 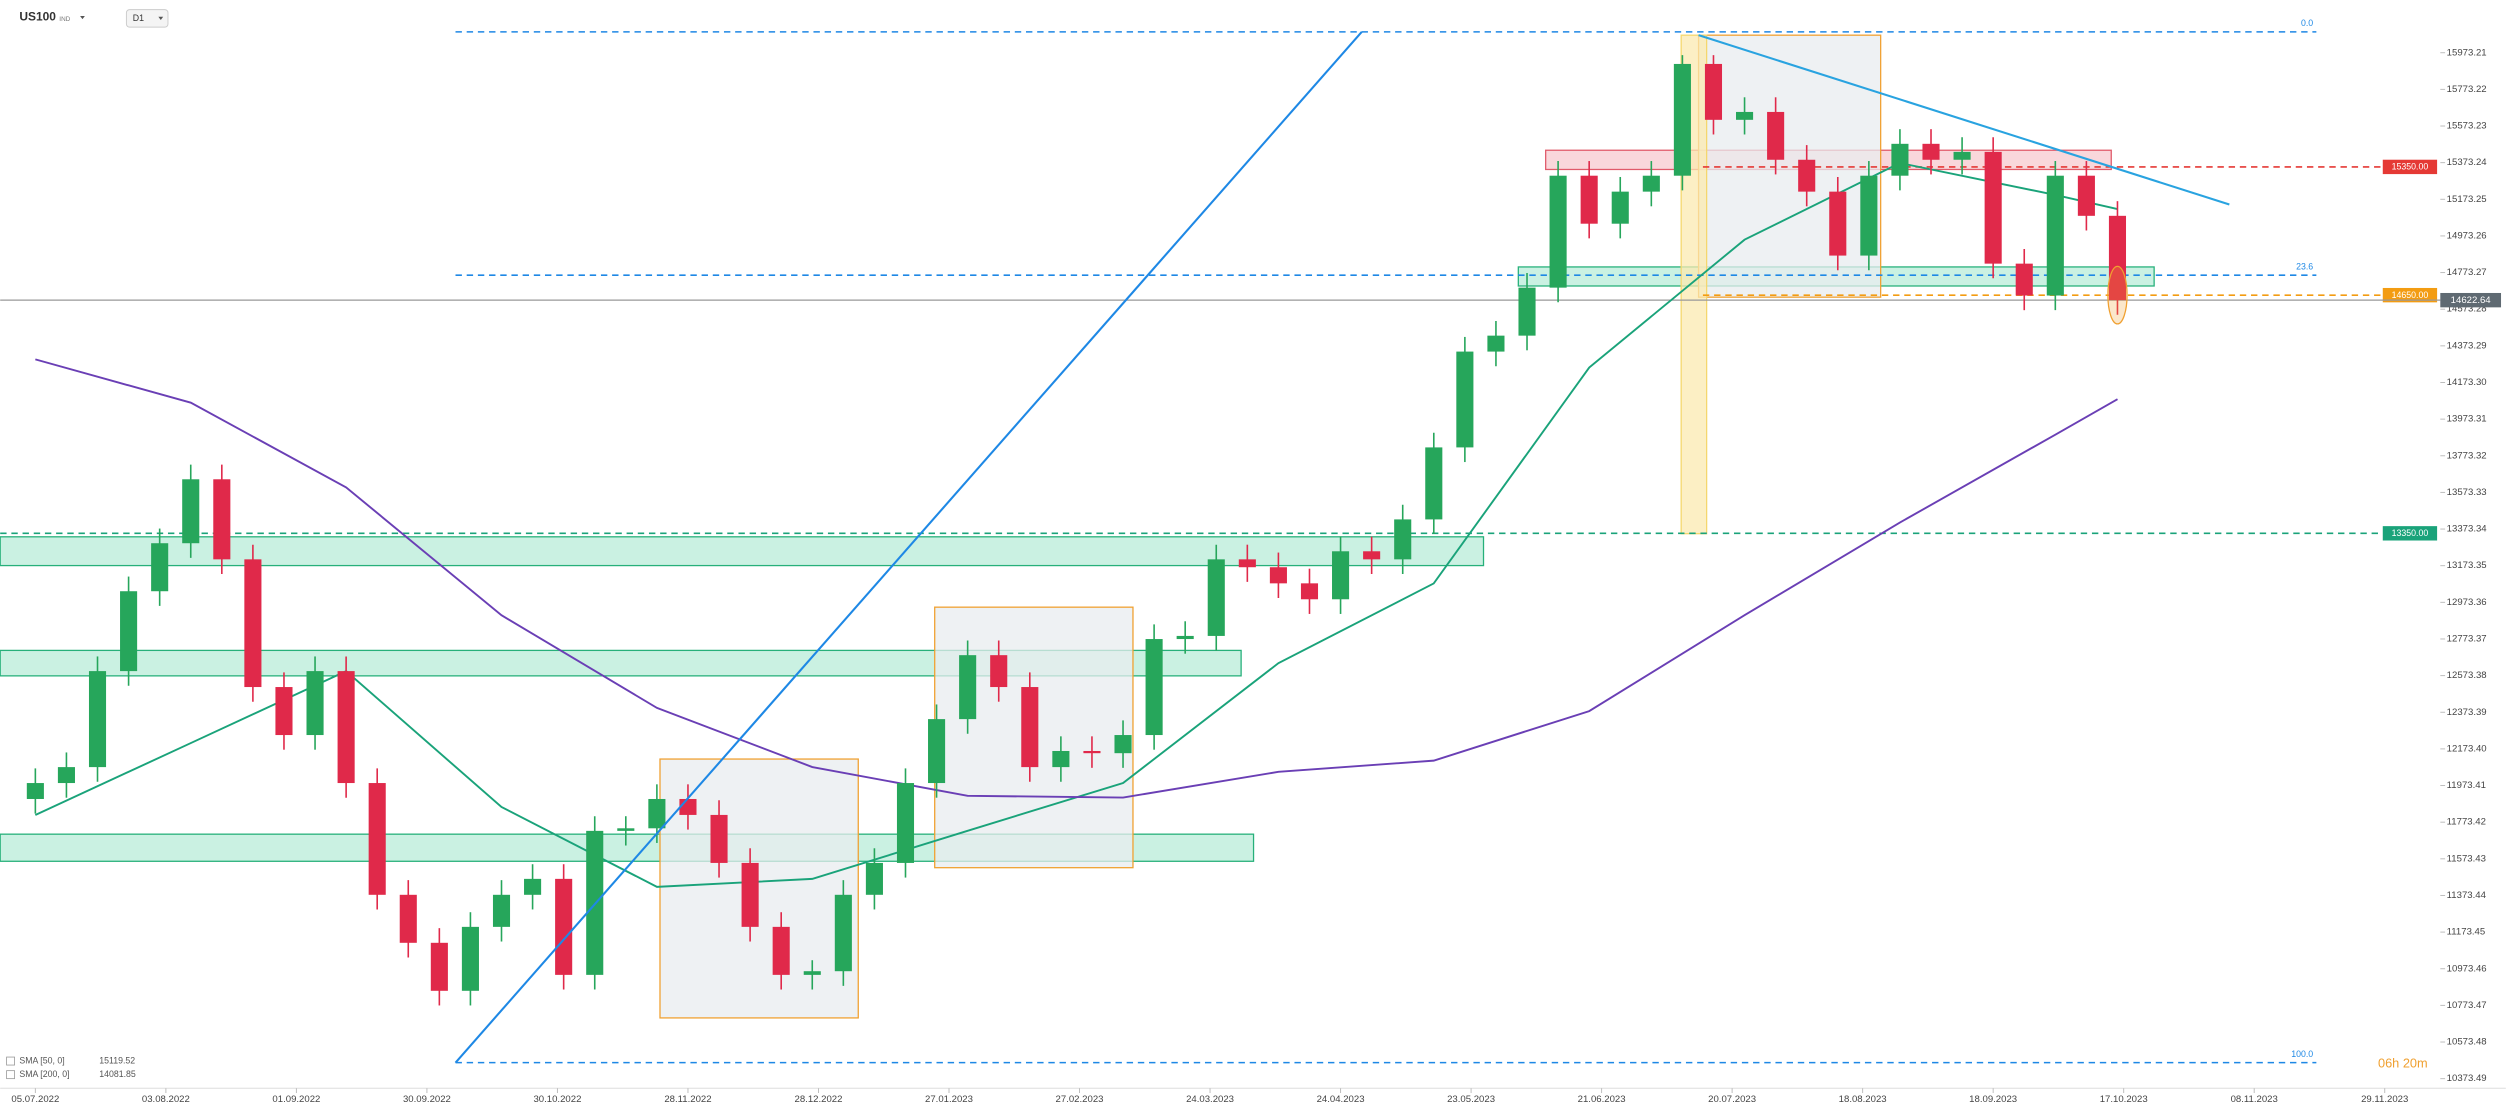 I want to click on x-tick-label: 18.09.2023, so click(x=1993, y=1099).